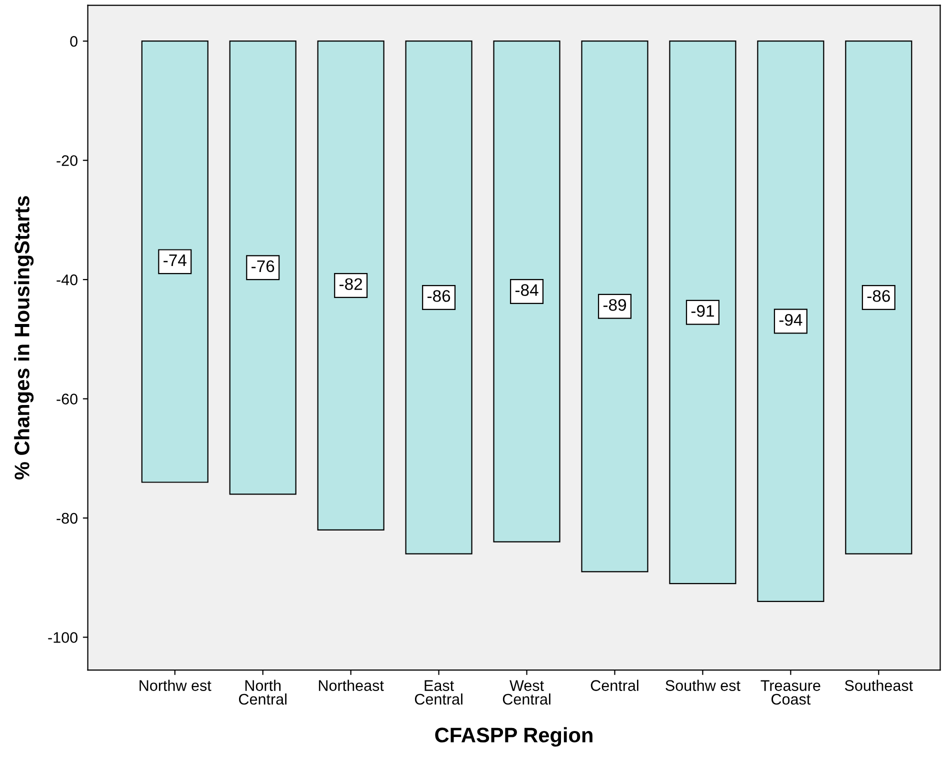 This screenshot has height=764, width=944. Describe the element at coordinates (262, 692) in the screenshot. I see `x-tick-label: North Central` at that location.